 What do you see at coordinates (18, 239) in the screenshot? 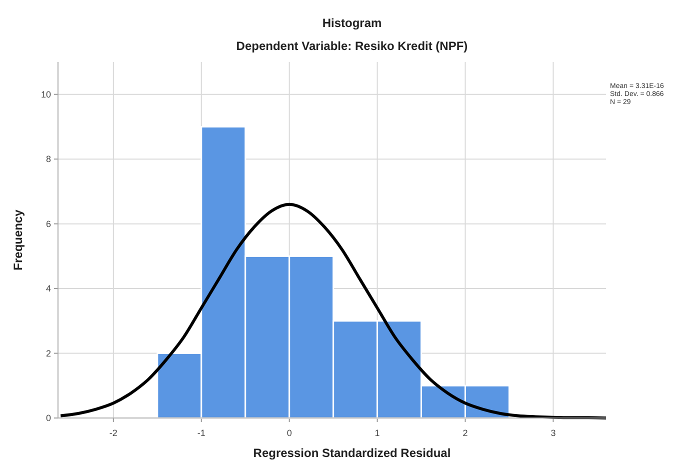
I see `y-axis-title: Frequency` at bounding box center [18, 239].